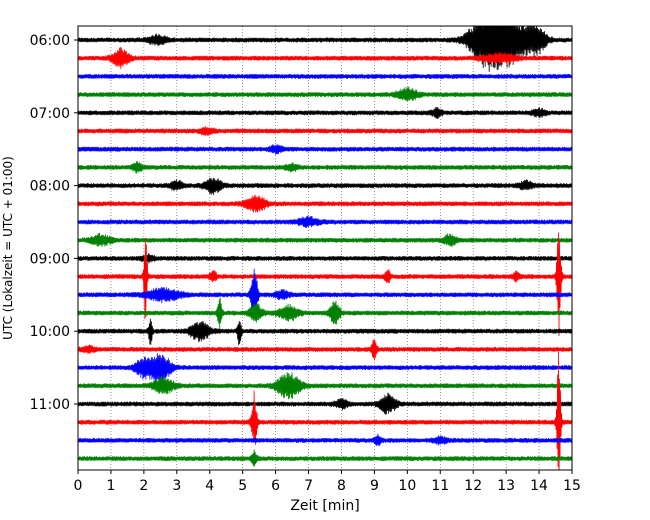 Image resolution: width=650 pixels, height=520 pixels. I want to click on x-tick-label: 13, so click(506, 486).